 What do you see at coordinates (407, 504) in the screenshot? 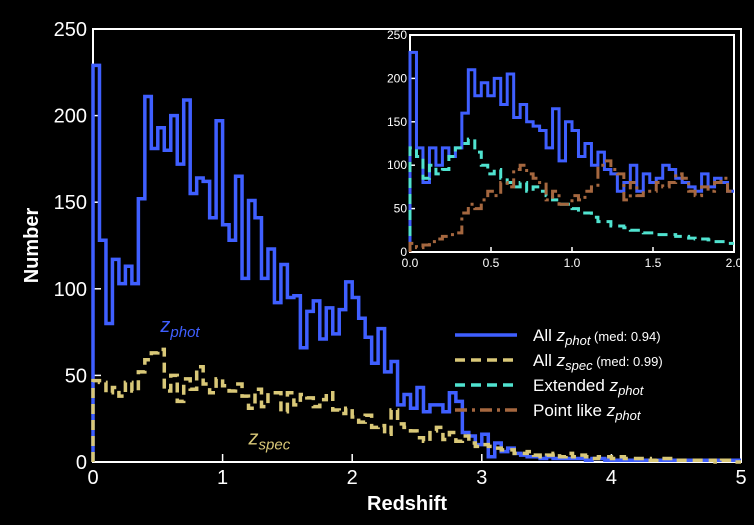
I see `x-axis-title: Redshift` at bounding box center [407, 504].